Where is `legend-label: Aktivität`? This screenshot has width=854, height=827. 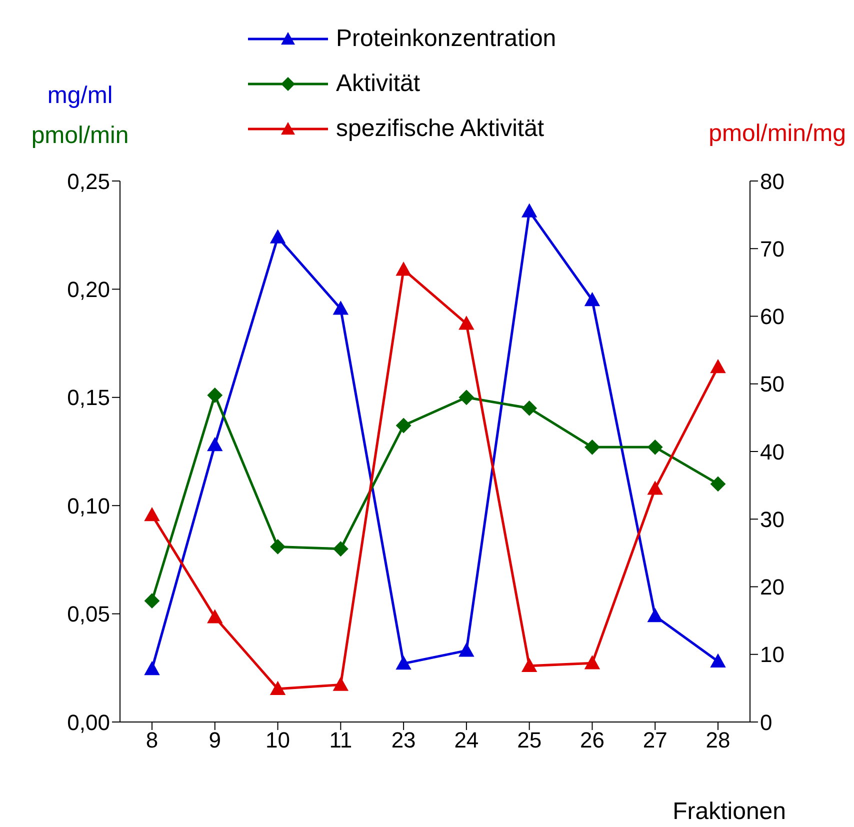 legend-label: Aktivität is located at coordinates (378, 84).